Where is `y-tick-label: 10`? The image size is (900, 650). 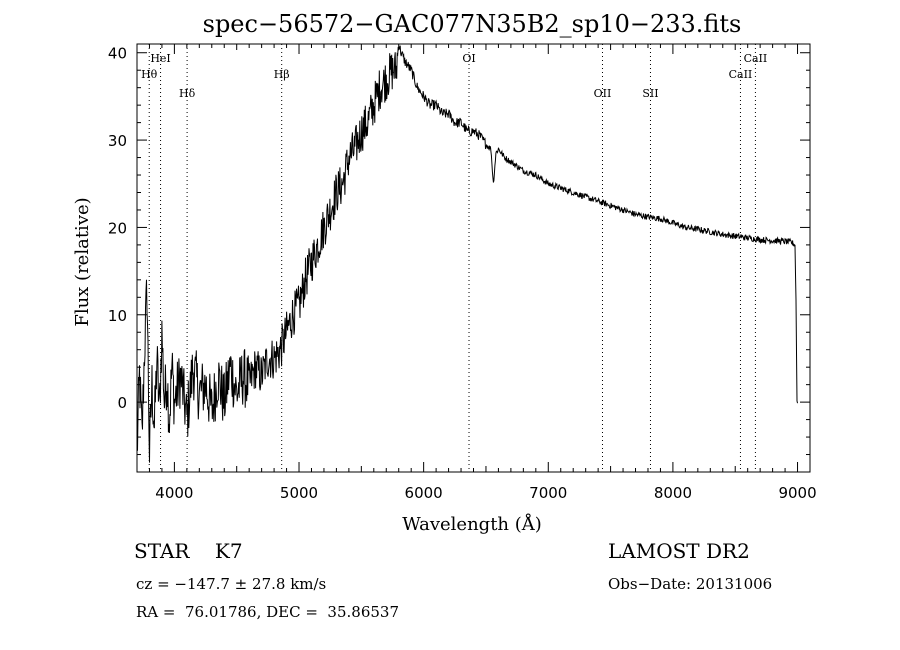 y-tick-label: 10 is located at coordinates (117, 316).